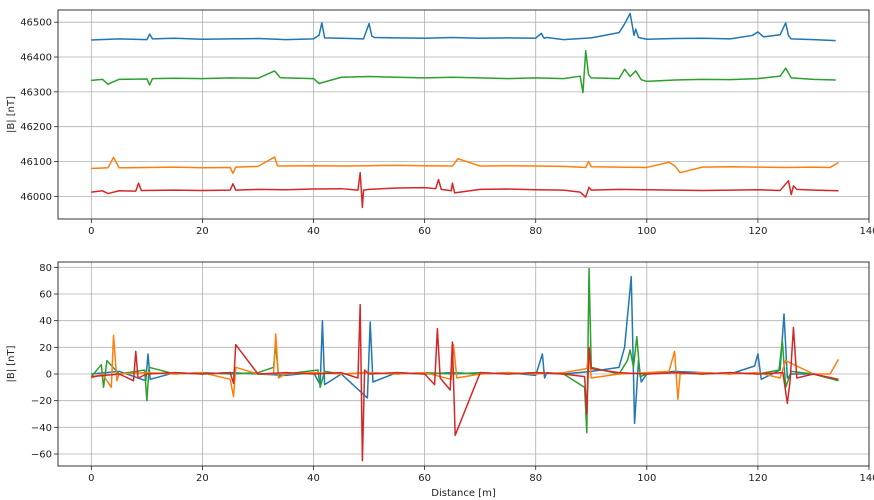 The width and height of the screenshot is (874, 500). I want to click on bottom-y-tick-label: 0, so click(49, 375).